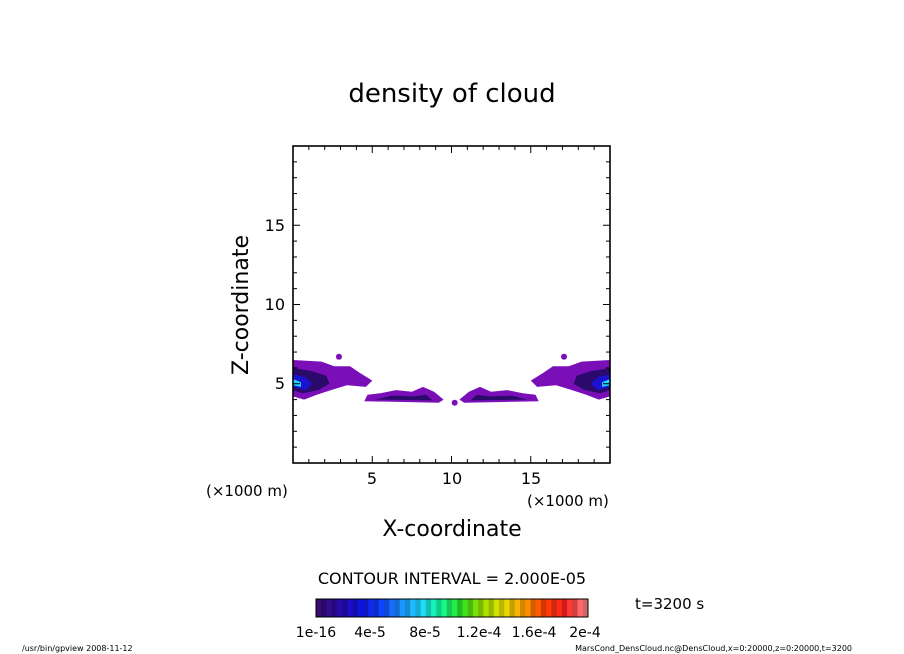 Image resolution: width=904 pixels, height=654 pixels. What do you see at coordinates (297, 383) in the screenshot?
I see `left-edge-cloud-core` at bounding box center [297, 383].